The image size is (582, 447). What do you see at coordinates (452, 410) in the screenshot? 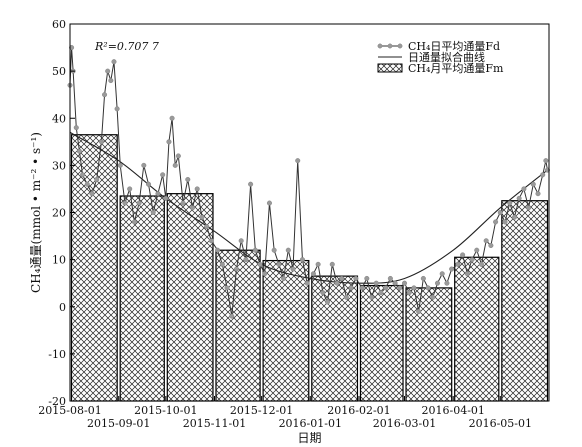
I see `x-tick-label: 2016-04-01` at bounding box center [452, 410].